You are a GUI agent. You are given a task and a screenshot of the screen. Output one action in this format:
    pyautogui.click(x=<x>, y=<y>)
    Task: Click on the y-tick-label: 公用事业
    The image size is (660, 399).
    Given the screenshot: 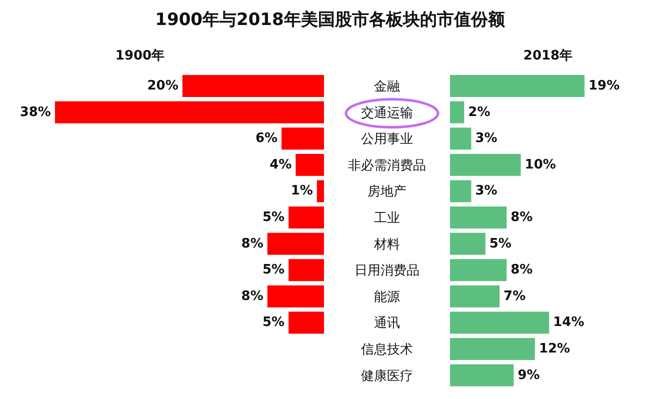 What is the action you would take?
    pyautogui.click(x=387, y=140)
    